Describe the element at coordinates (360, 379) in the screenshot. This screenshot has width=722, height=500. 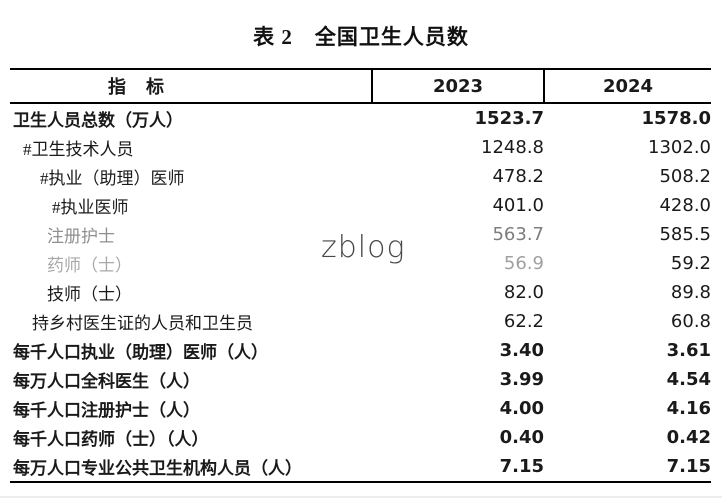
I see `table-row: 每万人口全科医生（人） 3.99 4.54` at that location.